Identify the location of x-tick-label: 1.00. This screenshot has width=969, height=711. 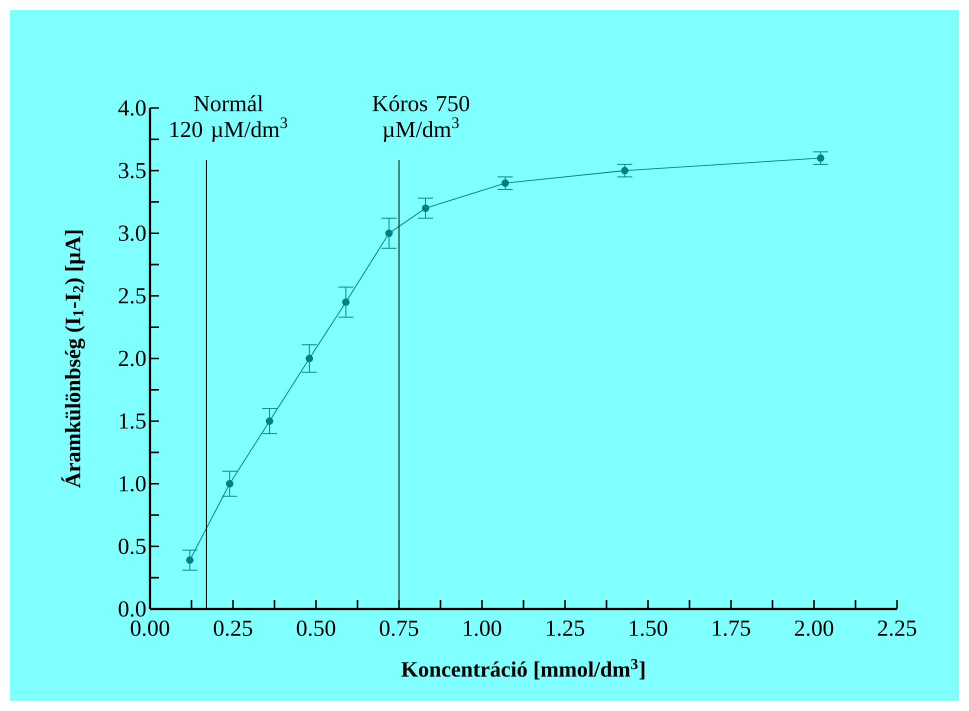
(483, 628).